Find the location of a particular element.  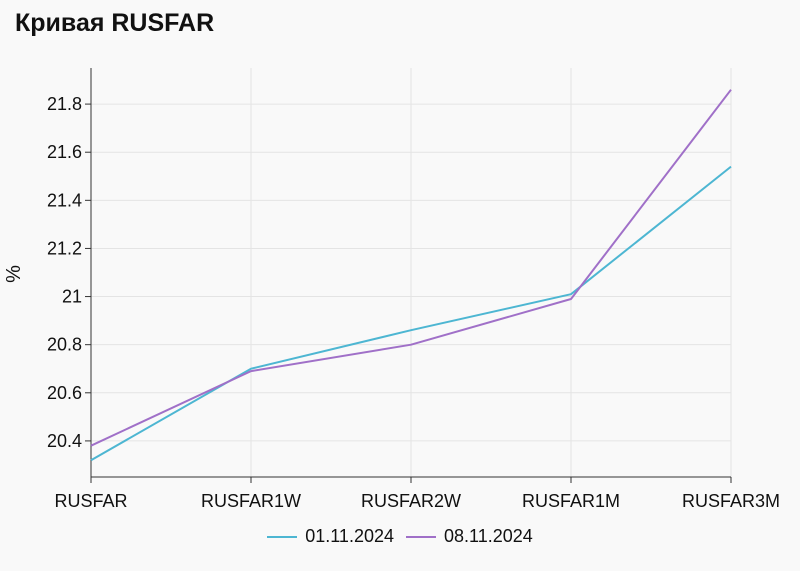

chart-title: Кривая RUSFAR is located at coordinates (115, 23).